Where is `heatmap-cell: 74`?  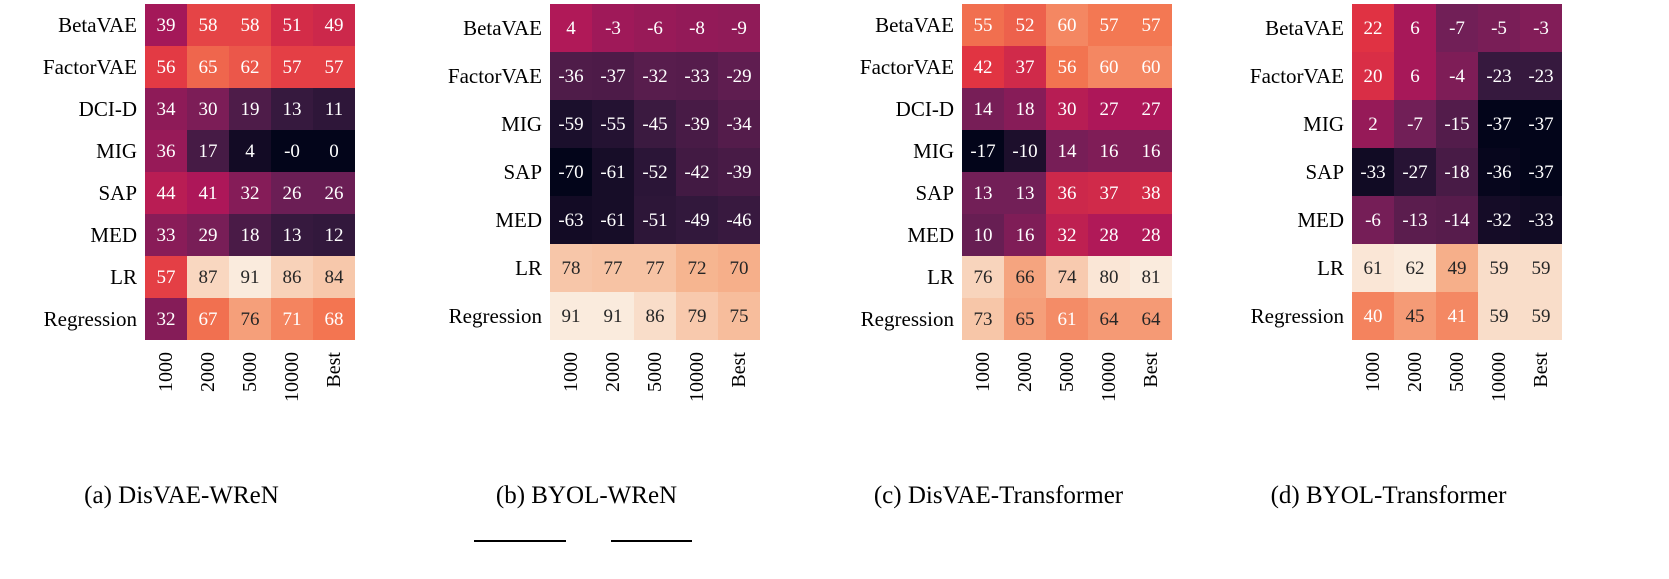 heatmap-cell: 74 is located at coordinates (1067, 277).